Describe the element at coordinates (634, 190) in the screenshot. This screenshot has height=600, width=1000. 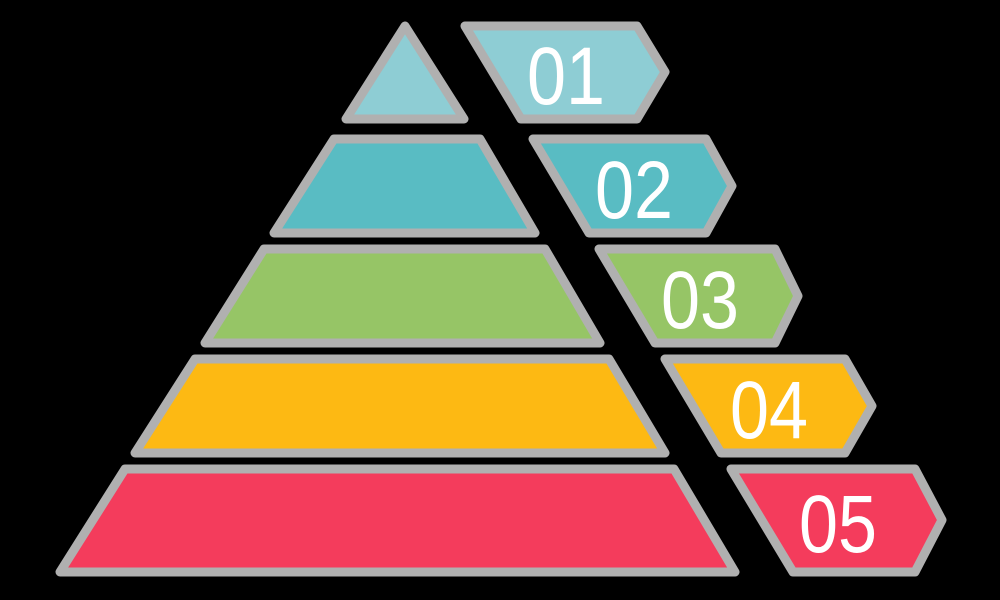
I see `level-number-02: 02` at that location.